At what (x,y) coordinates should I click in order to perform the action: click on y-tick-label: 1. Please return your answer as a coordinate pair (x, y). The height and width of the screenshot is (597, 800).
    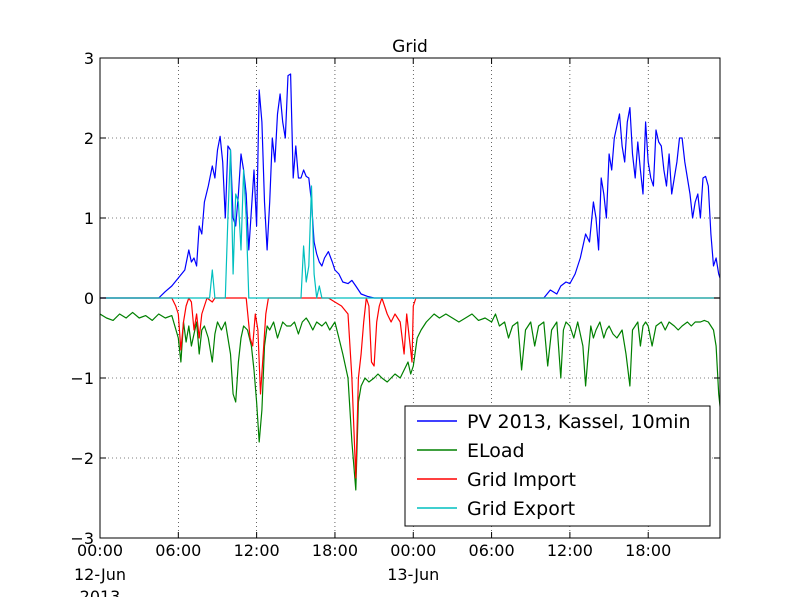
    Looking at the image, I should click on (89, 218).